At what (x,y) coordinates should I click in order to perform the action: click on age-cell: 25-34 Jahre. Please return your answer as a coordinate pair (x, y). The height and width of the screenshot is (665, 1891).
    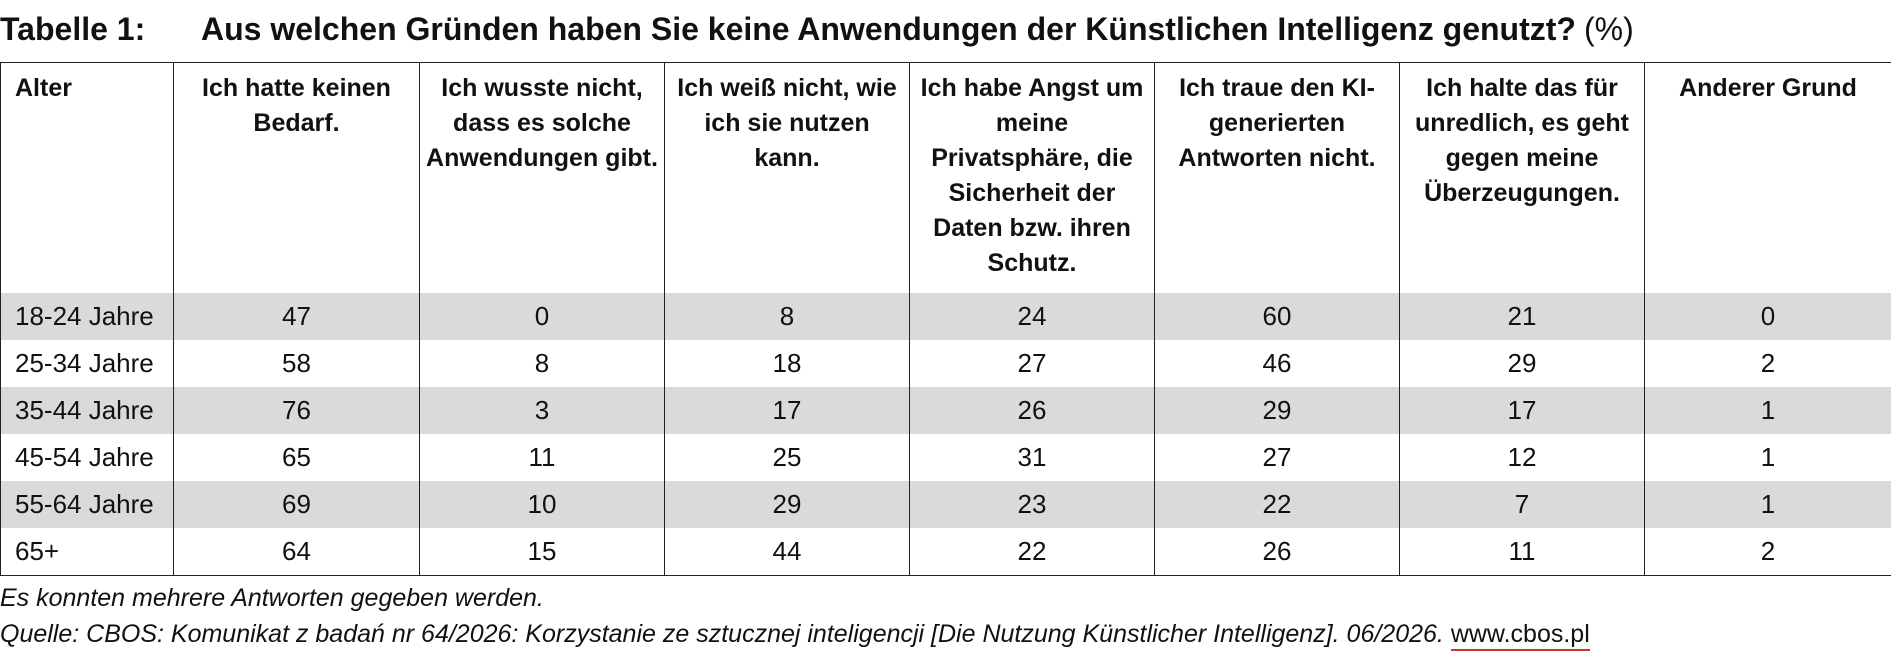
    Looking at the image, I should click on (87, 363).